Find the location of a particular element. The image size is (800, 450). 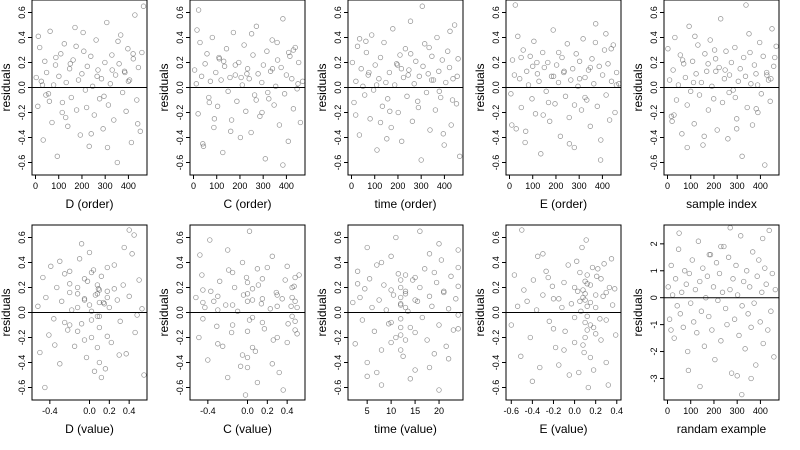

x-tick-label: 10 is located at coordinates (391, 411).